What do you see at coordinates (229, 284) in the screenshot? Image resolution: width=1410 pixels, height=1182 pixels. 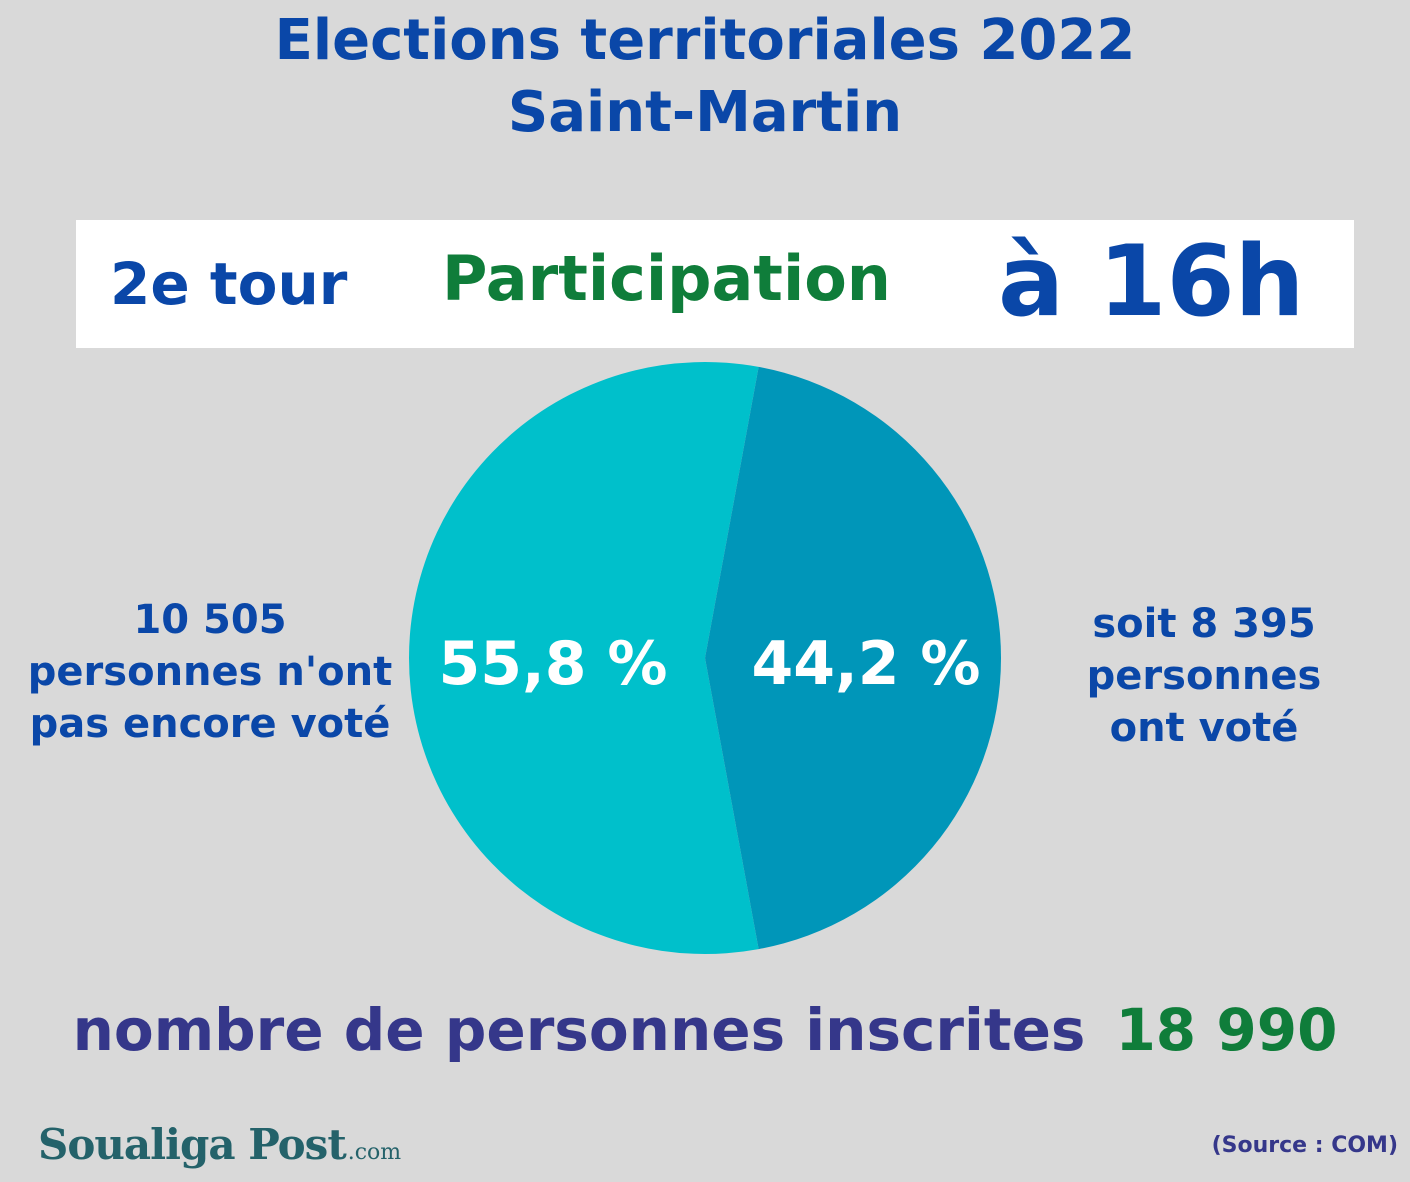 I see `round-label: 2e tour` at bounding box center [229, 284].